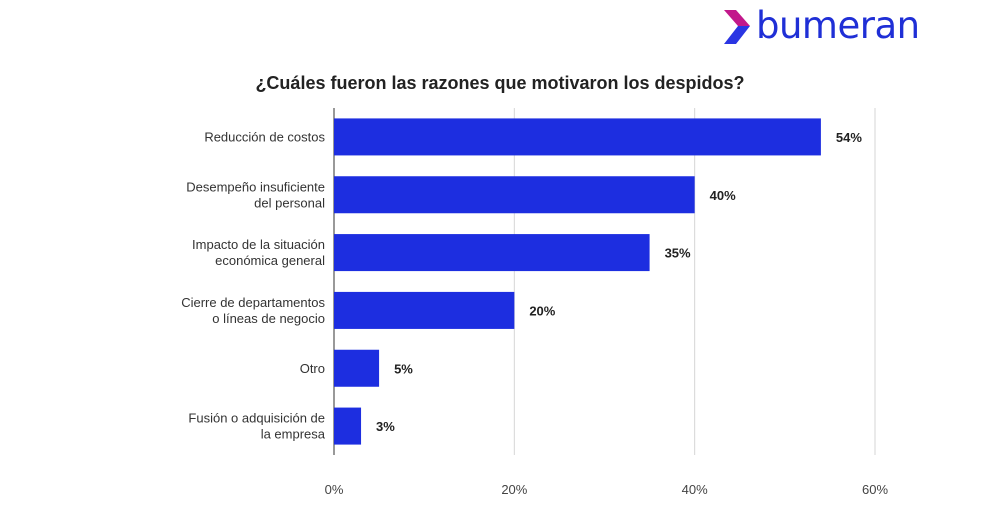  Describe the element at coordinates (514, 489) in the screenshot. I see `x-tick-label: 20%` at that location.